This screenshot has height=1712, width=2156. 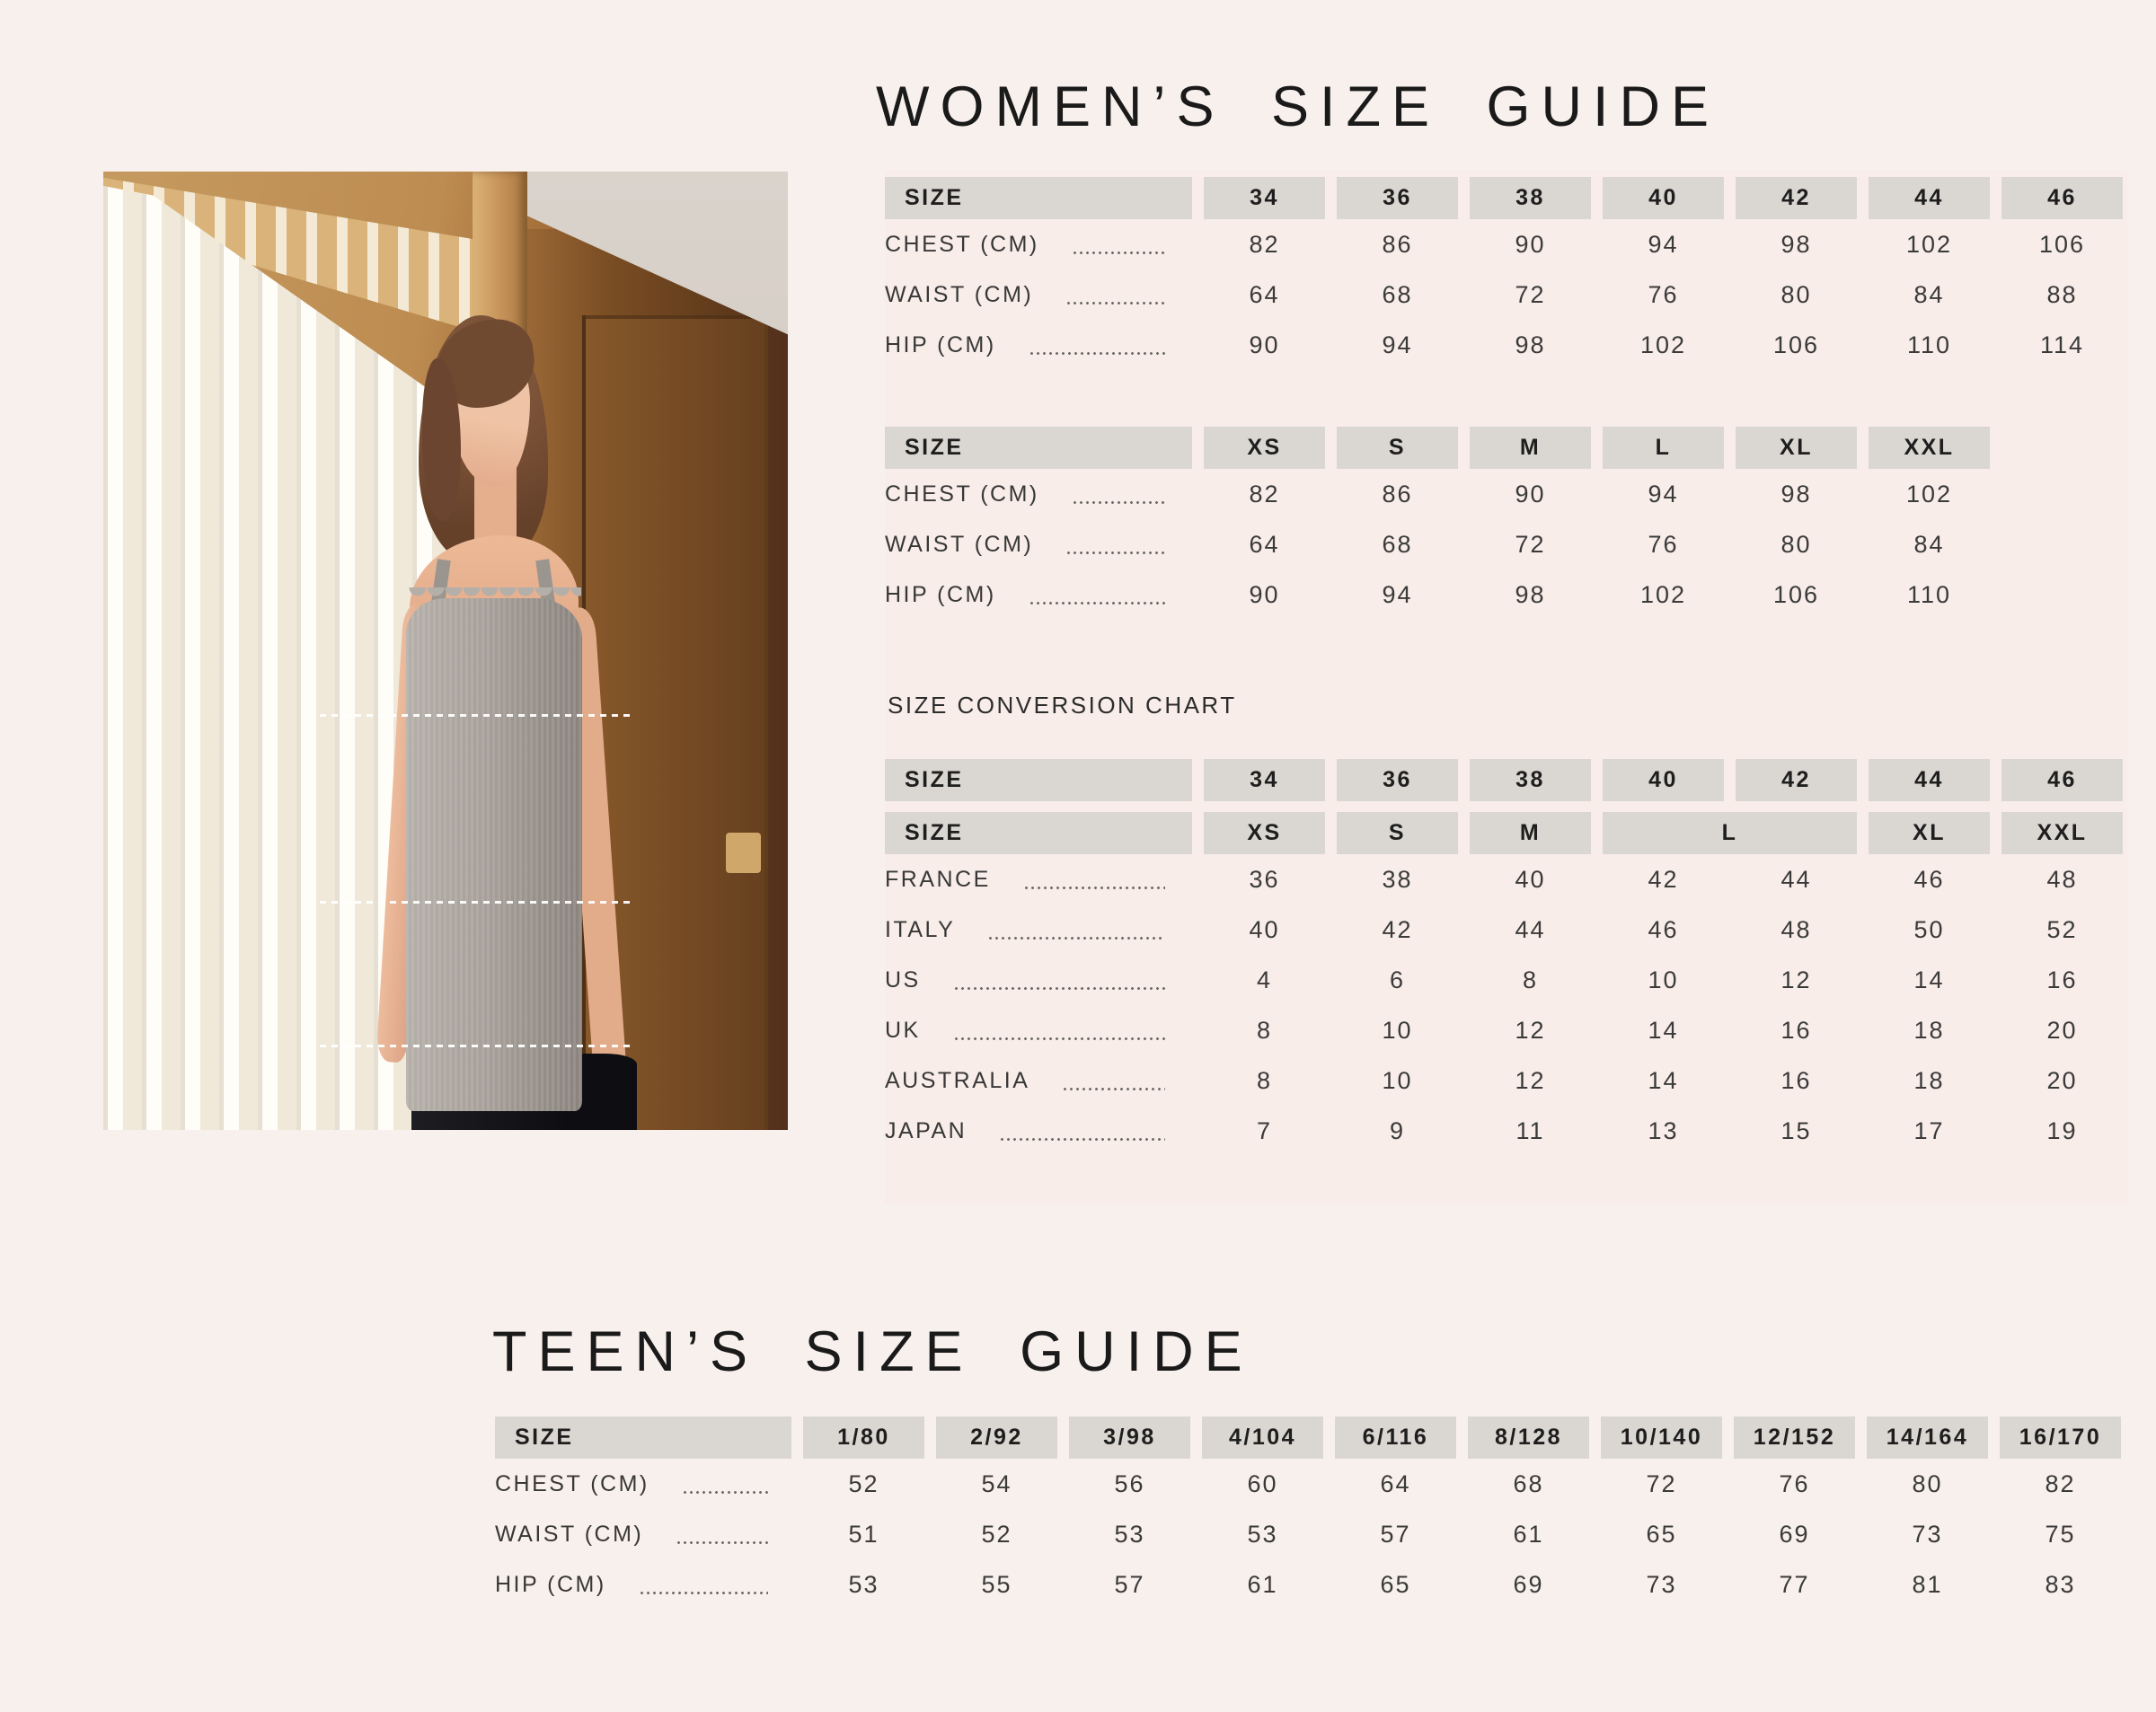 I want to click on row-label-text: WAIST (CM), so click(x=959, y=544).